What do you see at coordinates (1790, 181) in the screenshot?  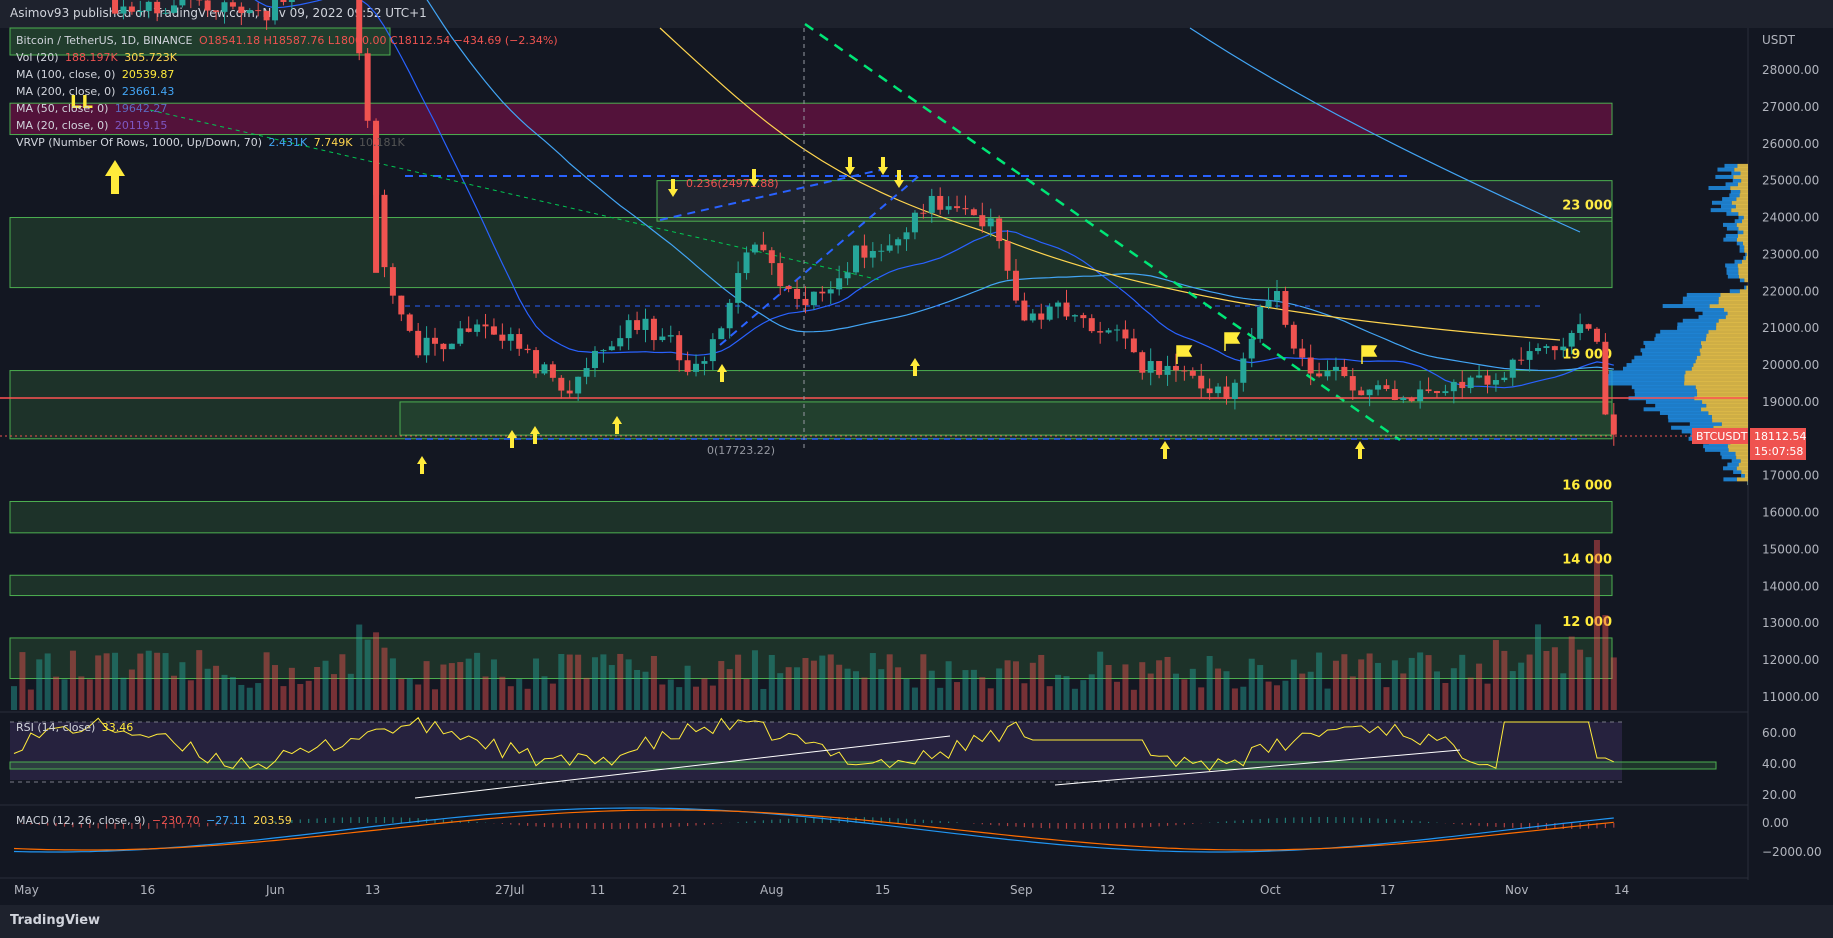 I see `price-tick-label: 25000.00` at bounding box center [1790, 181].